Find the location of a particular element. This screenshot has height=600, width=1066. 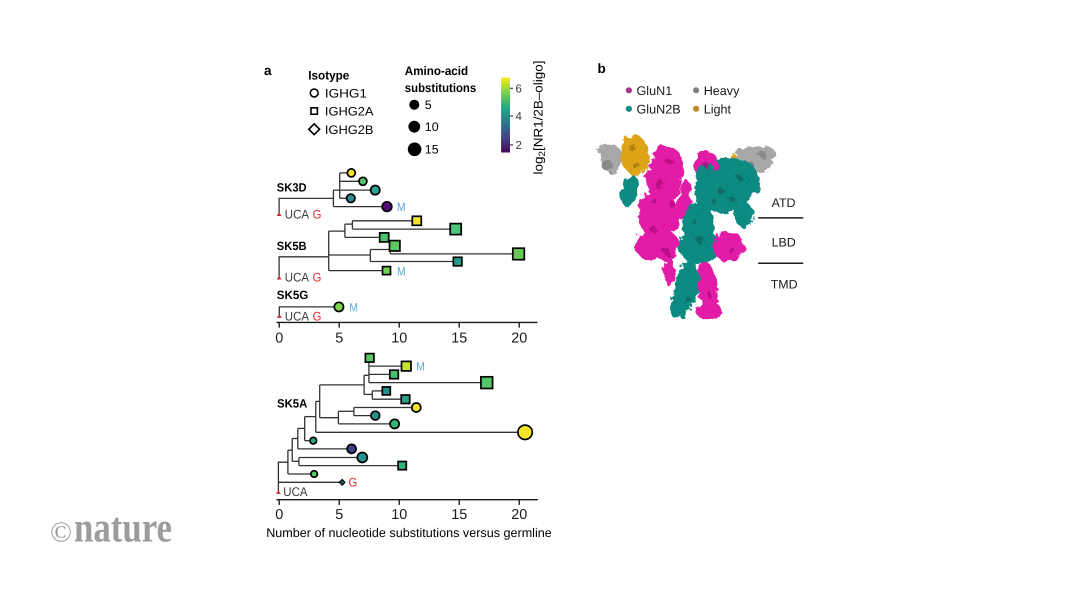

svg-text: a is located at coordinates (268, 70).